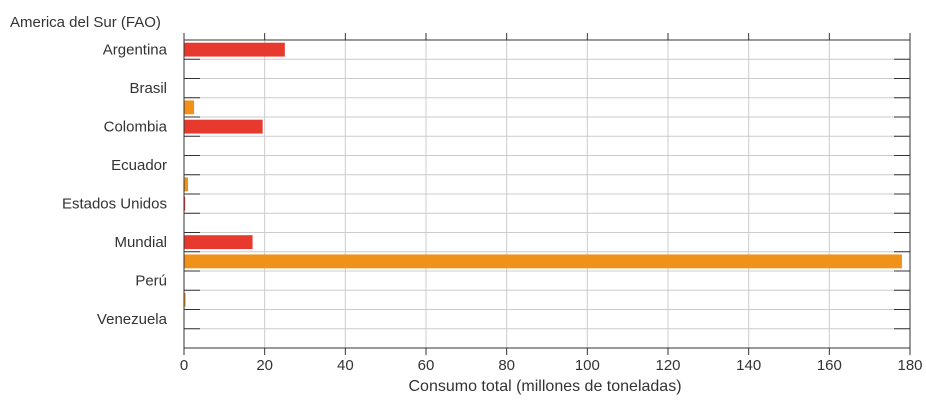  What do you see at coordinates (667, 365) in the screenshot?
I see `x-tick-label: 120` at bounding box center [667, 365].